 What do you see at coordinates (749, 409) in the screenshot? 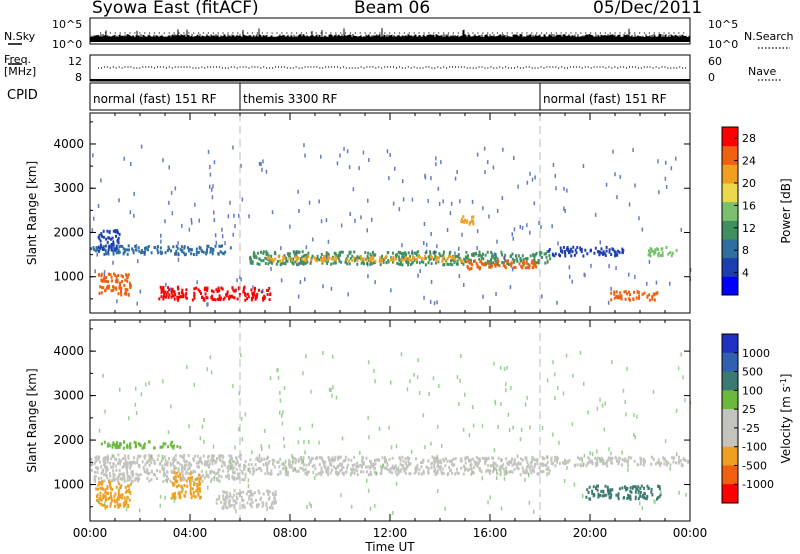
I see `colorbar-tick-label: 25` at bounding box center [749, 409].